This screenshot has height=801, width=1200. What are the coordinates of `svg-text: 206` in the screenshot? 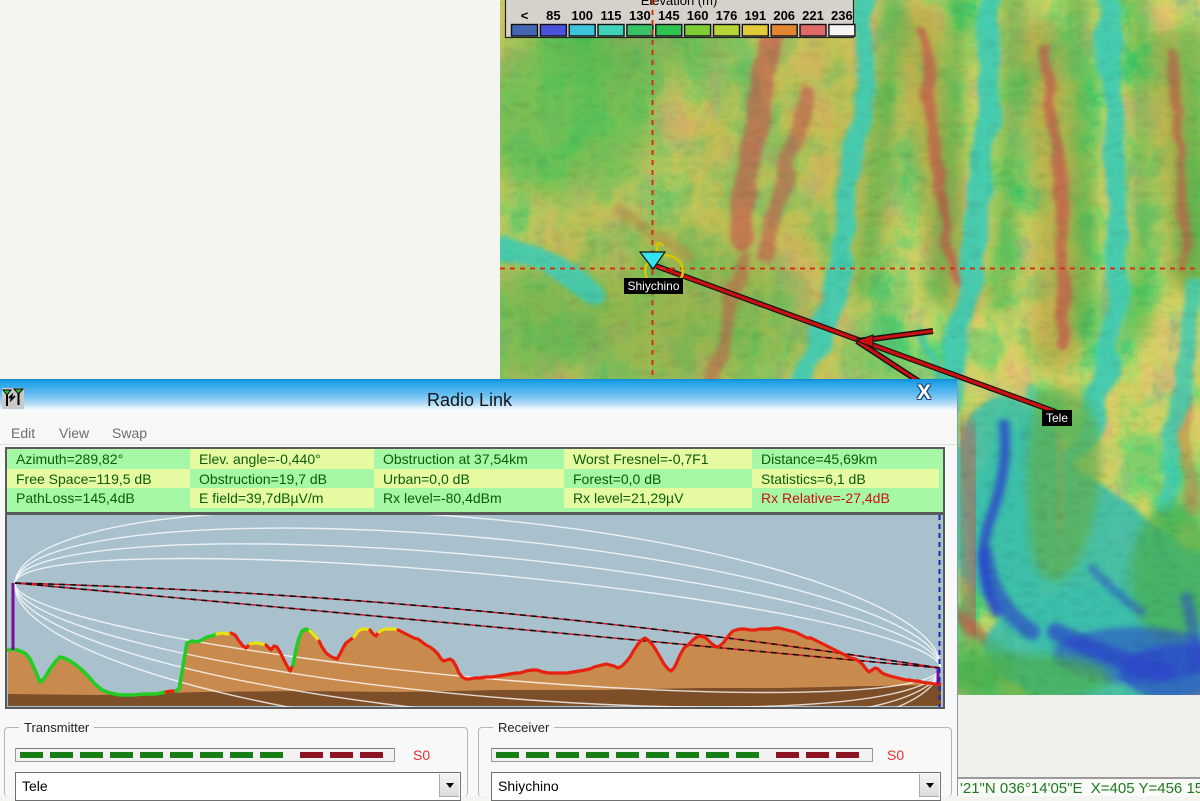 It's located at (784, 15).